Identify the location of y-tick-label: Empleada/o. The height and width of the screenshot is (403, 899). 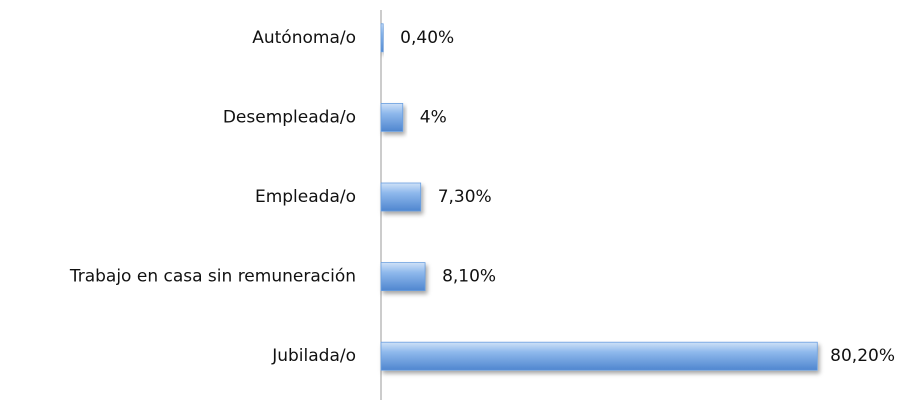
(305, 197).